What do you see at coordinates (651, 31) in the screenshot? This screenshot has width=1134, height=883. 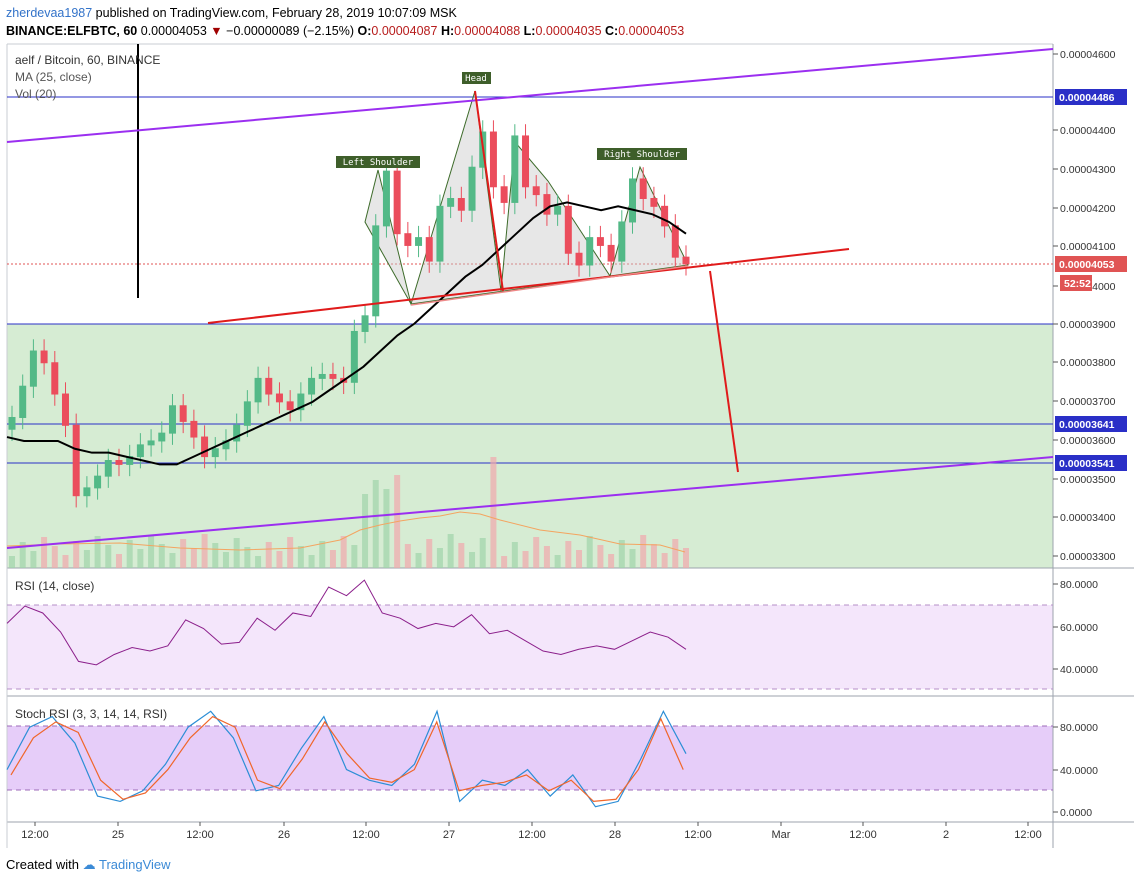 I see `close-value: 0.00004053` at bounding box center [651, 31].